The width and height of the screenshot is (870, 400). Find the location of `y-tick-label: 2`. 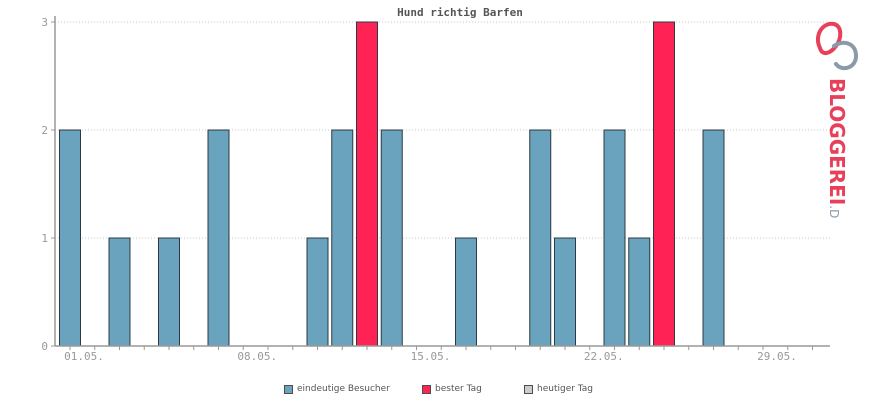

y-tick-label: 2 is located at coordinates (44, 130).